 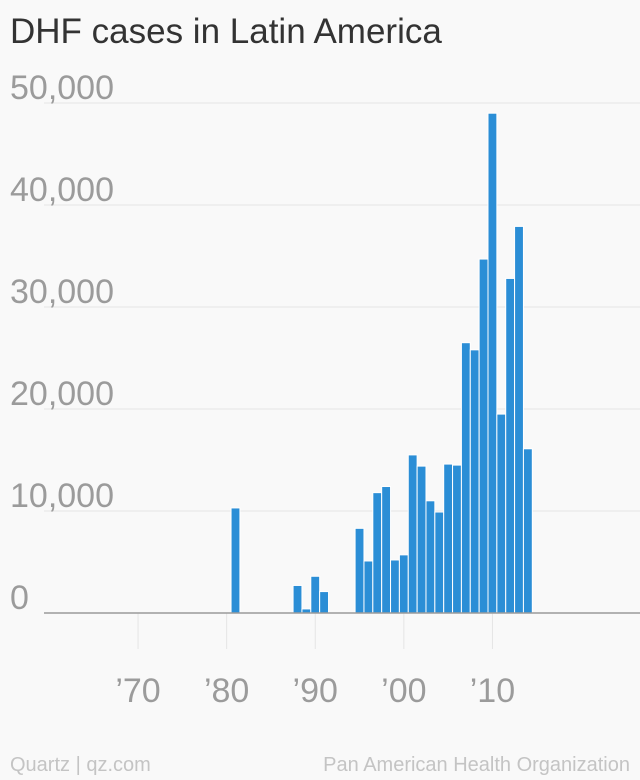 I want to click on y-tick-label: 20,000, so click(x=62, y=394).